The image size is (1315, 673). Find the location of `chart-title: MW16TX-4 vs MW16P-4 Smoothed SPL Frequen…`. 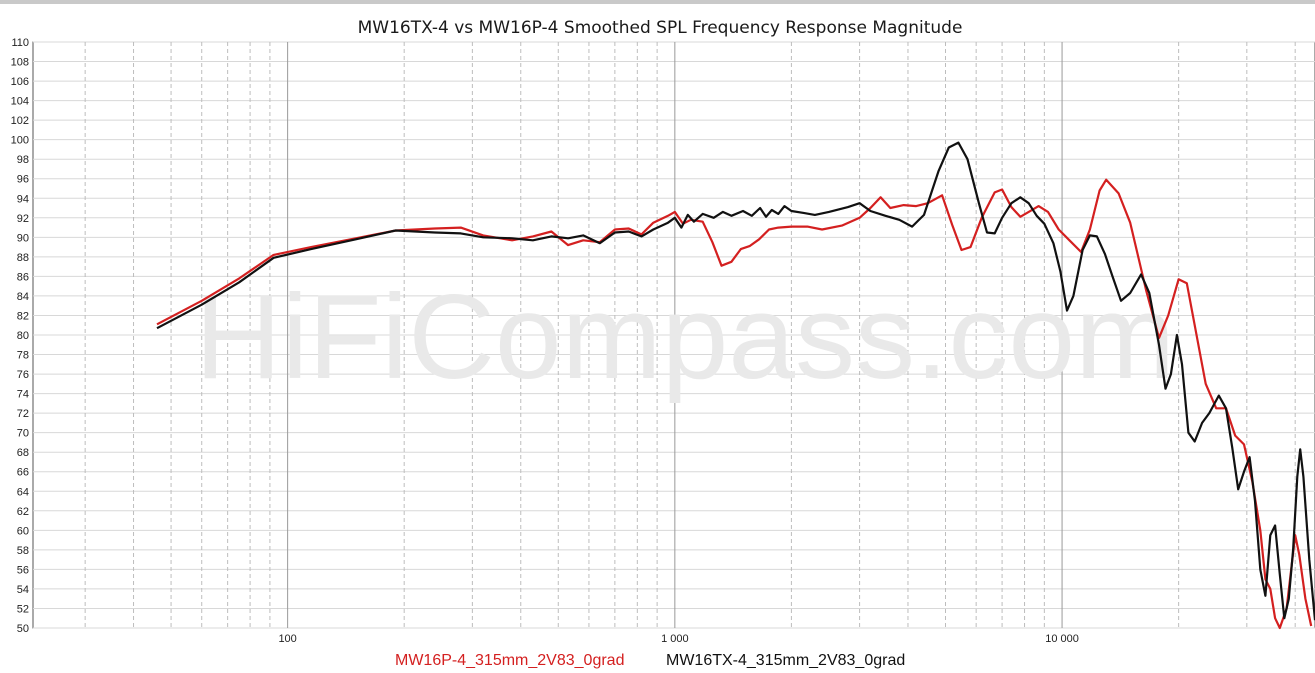

chart-title: MW16TX-4 vs MW16P-4 Smoothed SPL Frequen… is located at coordinates (660, 28).